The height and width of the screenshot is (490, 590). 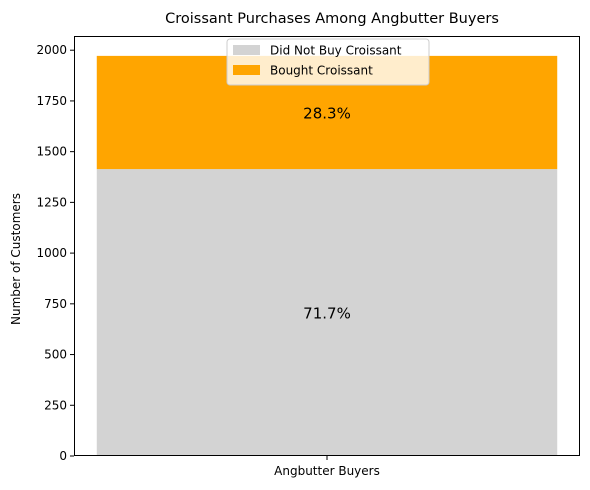 I want to click on legend: Did Not Buy Croissant Bought Croissant, so click(x=328, y=62).